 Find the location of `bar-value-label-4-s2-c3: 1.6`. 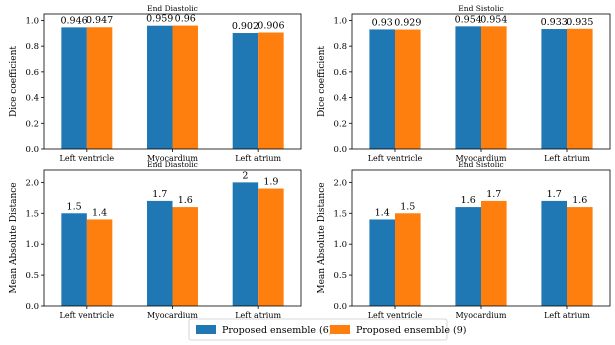

bar-value-label-4-s2-c3: 1.6 is located at coordinates (579, 200).